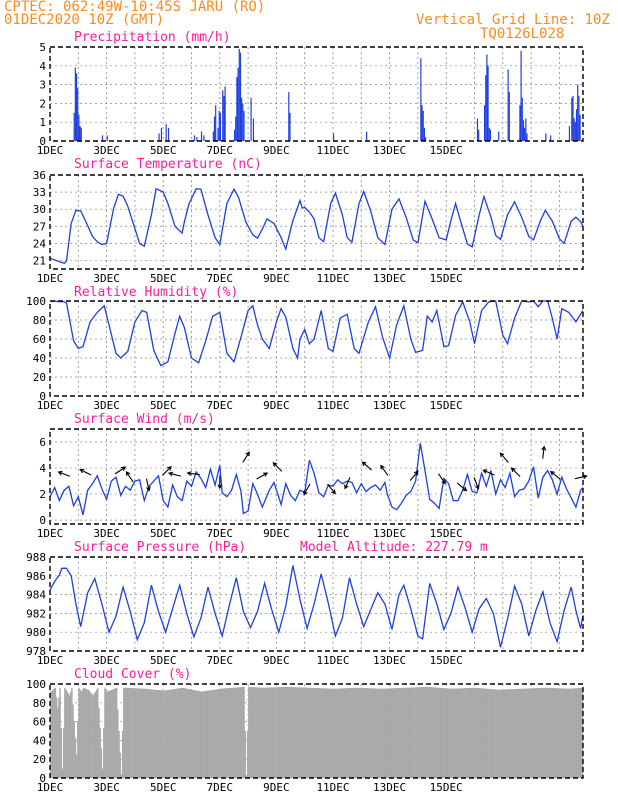 The height and width of the screenshot is (800, 618). What do you see at coordinates (276, 533) in the screenshot?
I see `x-tick-label: 9DEC` at bounding box center [276, 533].